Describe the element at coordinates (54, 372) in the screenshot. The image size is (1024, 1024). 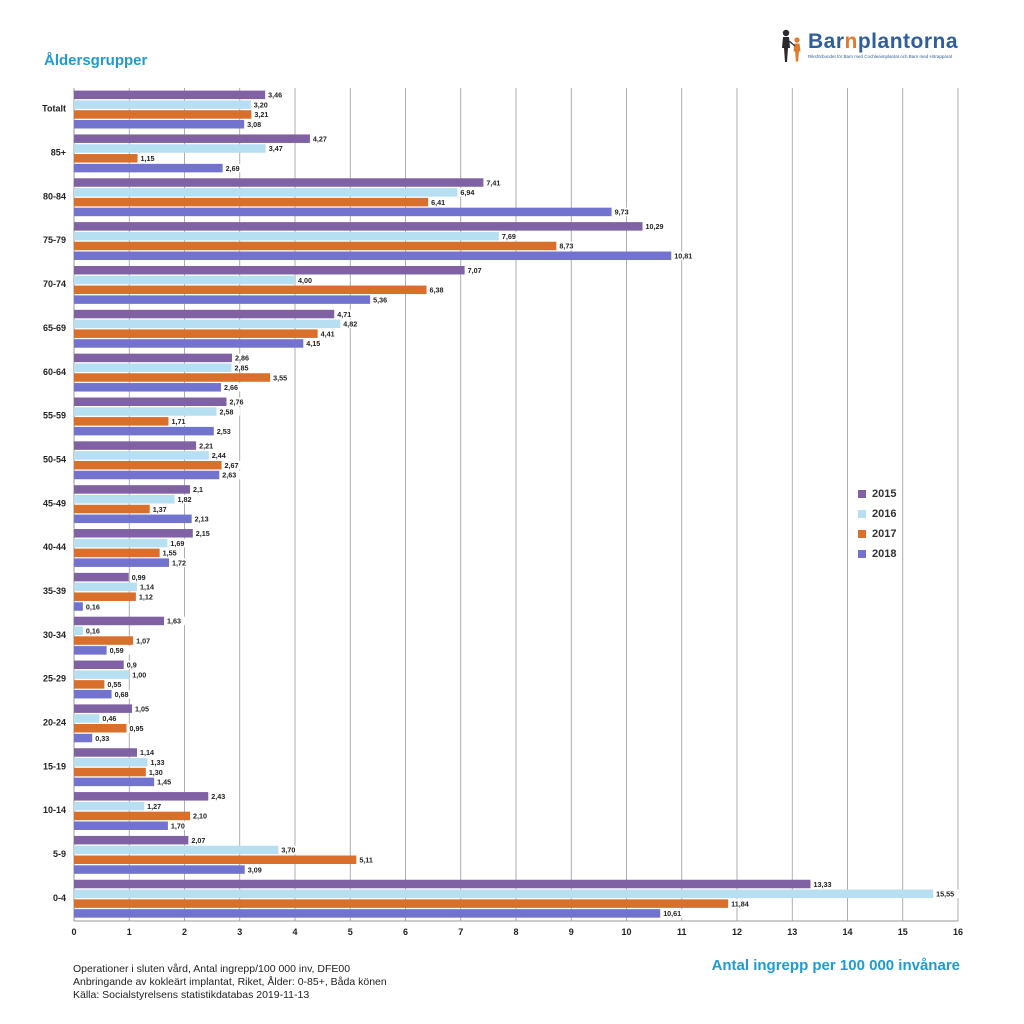
I see `category-label: 60-64` at that location.